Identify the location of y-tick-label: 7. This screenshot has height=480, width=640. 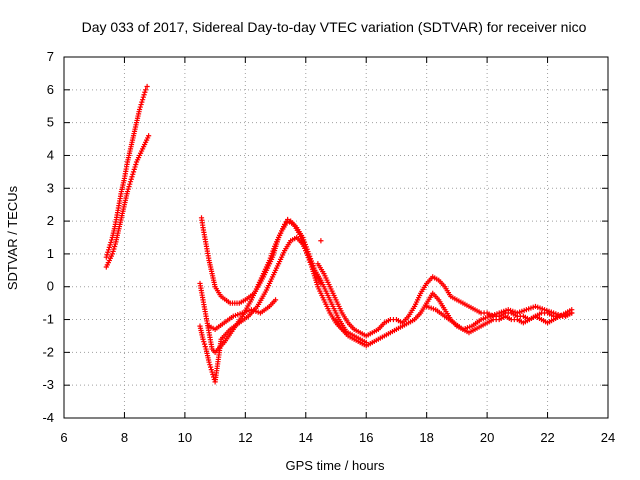
(50, 56).